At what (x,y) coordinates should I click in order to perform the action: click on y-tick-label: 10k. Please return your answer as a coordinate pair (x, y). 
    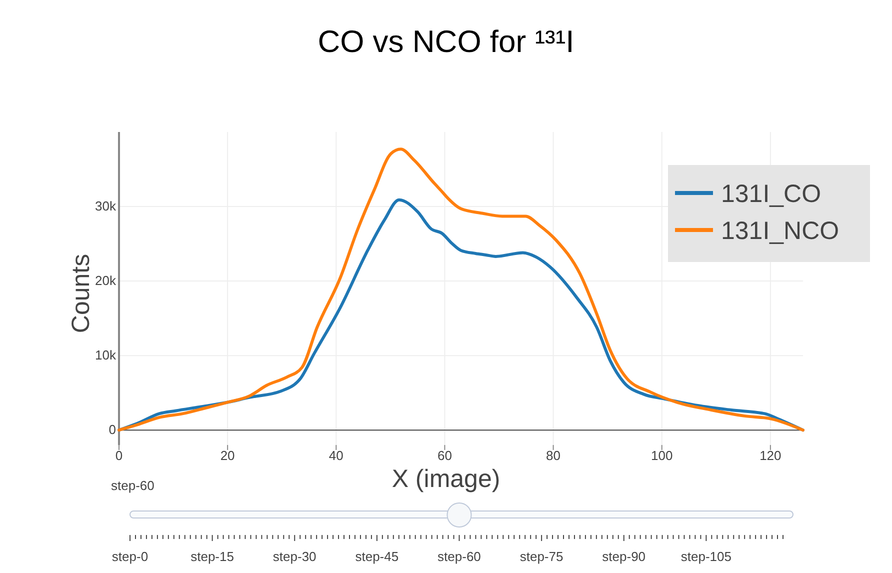
    Looking at the image, I should click on (105, 355).